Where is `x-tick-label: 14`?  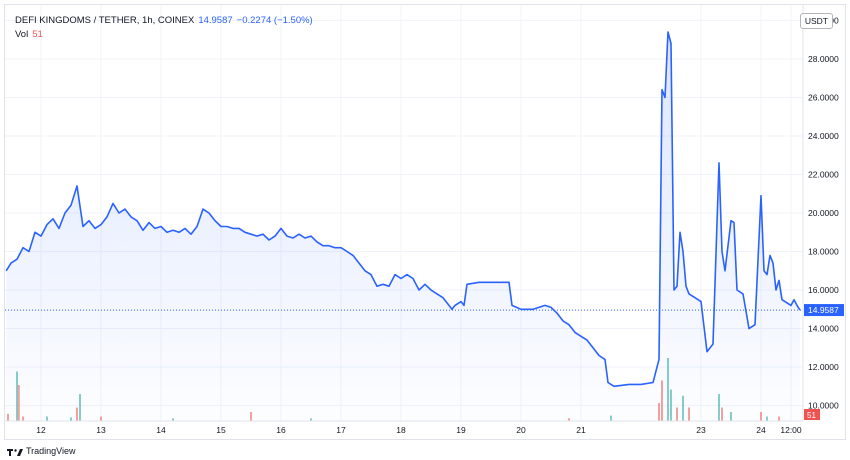
x-tick-label: 14 is located at coordinates (161, 430).